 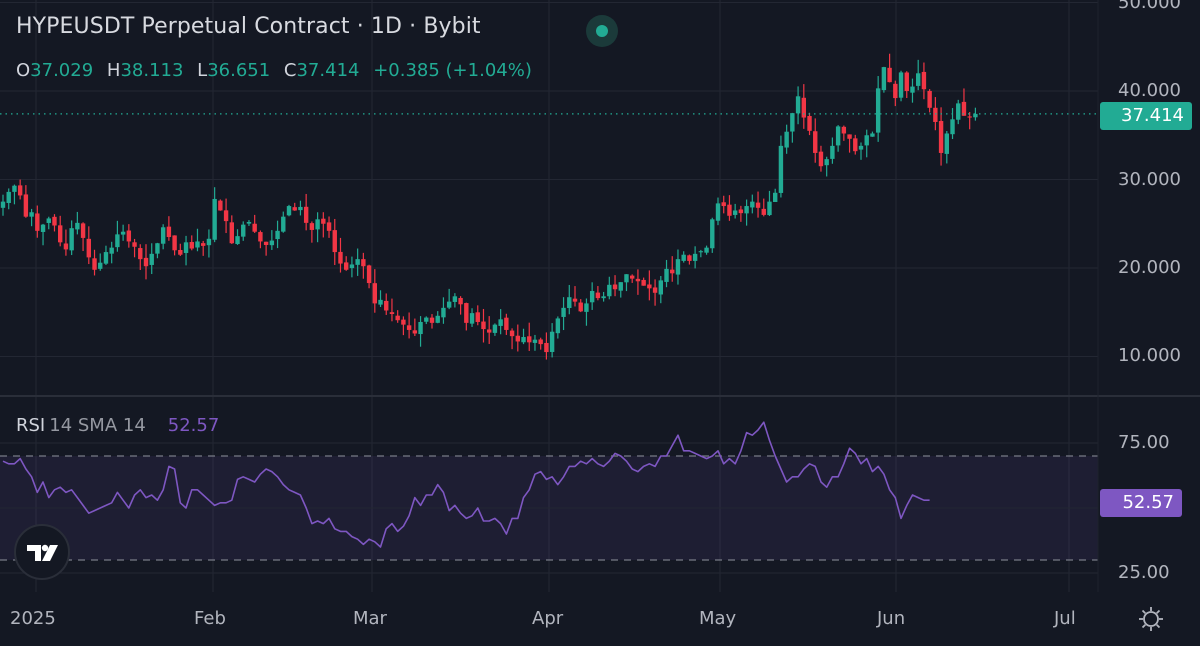 I want to click on time-label: Feb, so click(x=210, y=618).